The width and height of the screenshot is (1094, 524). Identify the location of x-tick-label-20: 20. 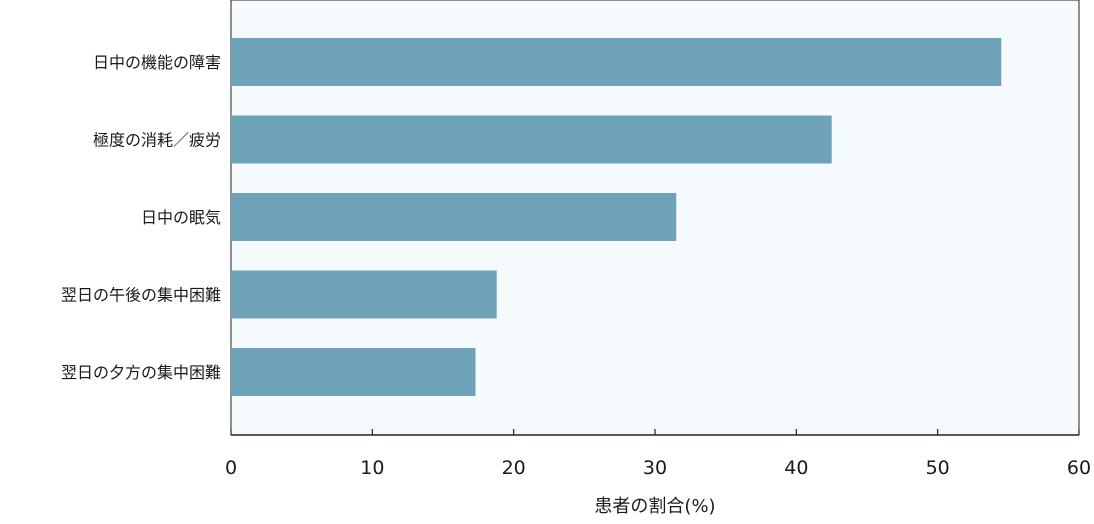
(514, 468).